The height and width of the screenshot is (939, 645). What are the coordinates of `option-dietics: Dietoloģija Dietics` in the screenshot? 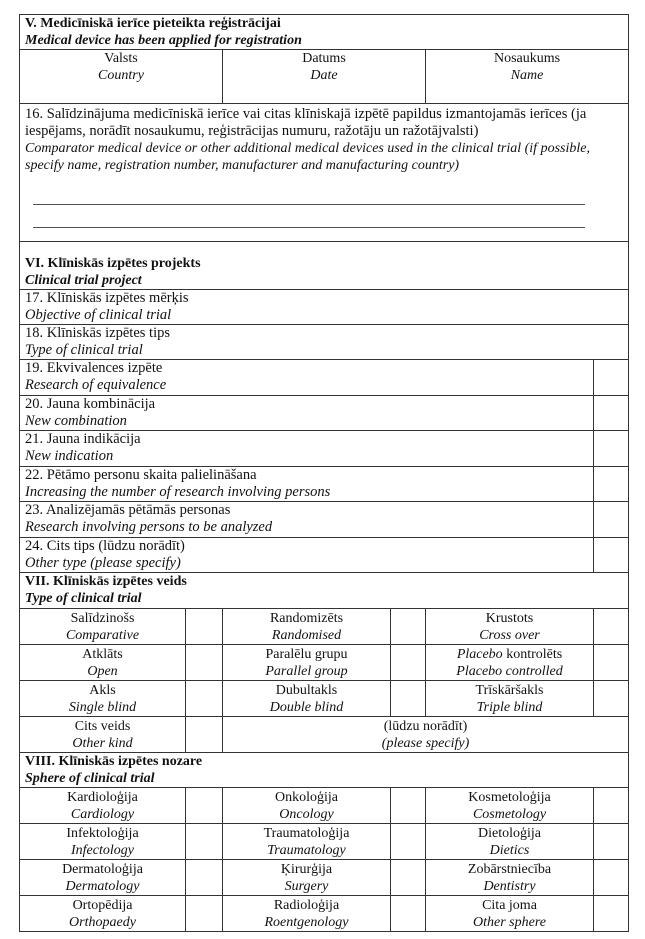 It's located at (509, 841).